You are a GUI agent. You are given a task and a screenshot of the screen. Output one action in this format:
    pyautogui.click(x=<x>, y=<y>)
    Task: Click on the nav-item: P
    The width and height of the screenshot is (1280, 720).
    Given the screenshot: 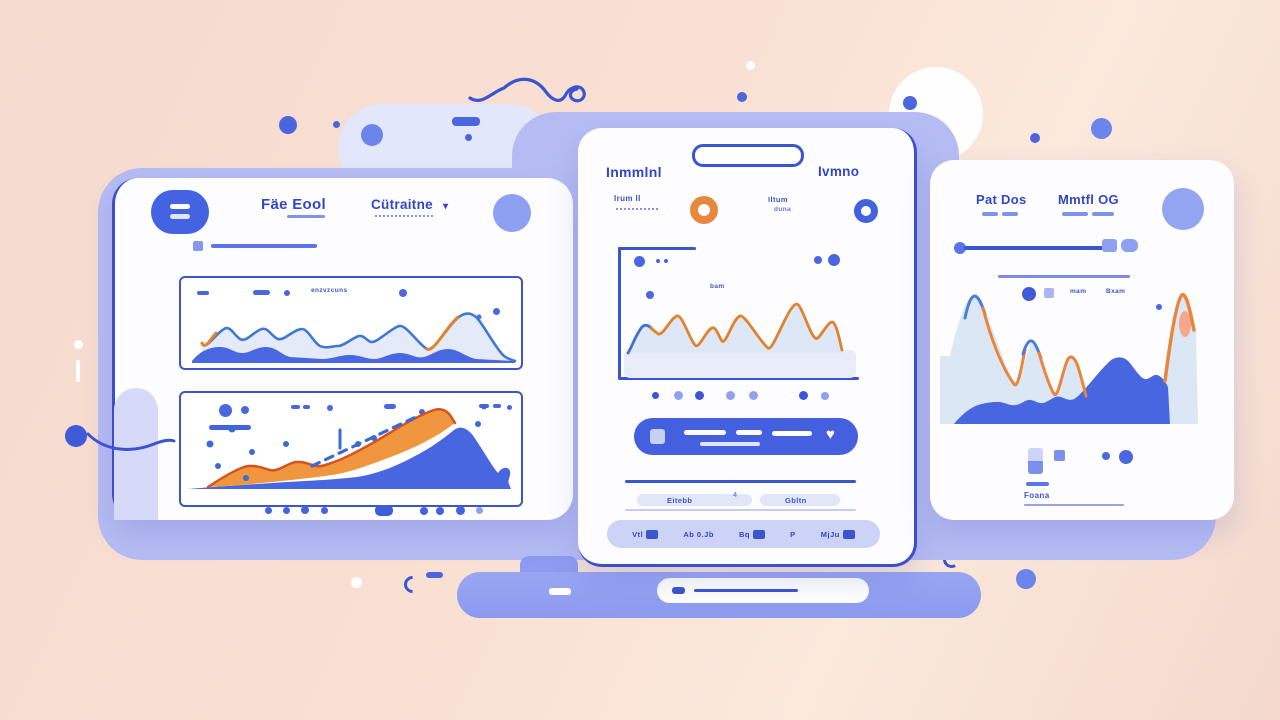 What is the action you would take?
    pyautogui.click(x=793, y=534)
    